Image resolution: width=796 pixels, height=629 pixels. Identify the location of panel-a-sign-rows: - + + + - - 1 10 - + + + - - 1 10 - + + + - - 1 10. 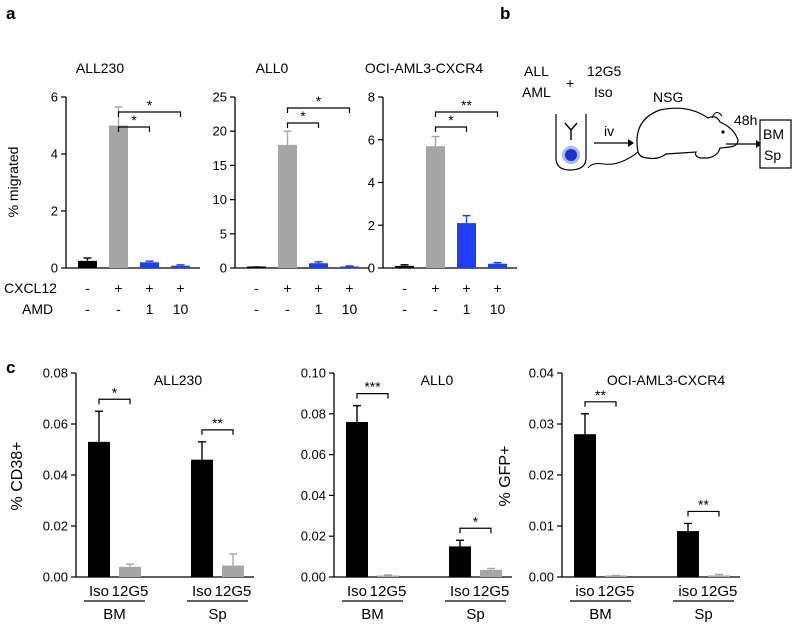
(295, 298).